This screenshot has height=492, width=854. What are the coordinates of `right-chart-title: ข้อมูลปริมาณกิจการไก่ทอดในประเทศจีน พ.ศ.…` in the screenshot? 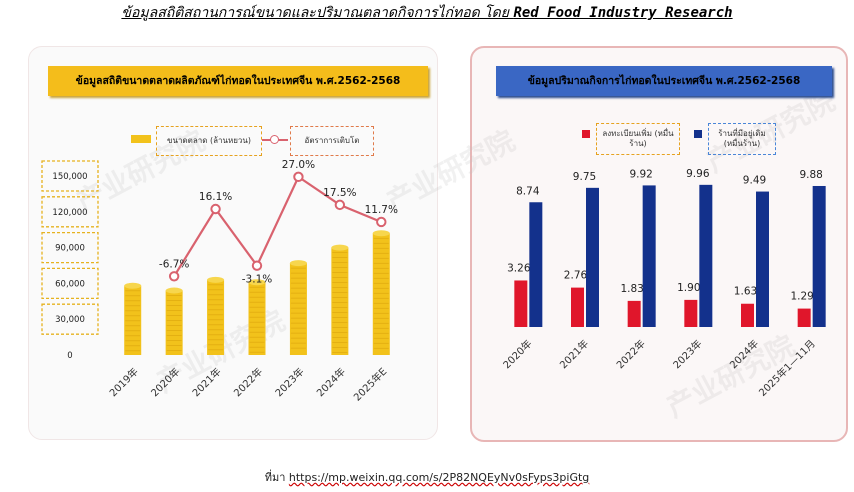 It's located at (664, 81).